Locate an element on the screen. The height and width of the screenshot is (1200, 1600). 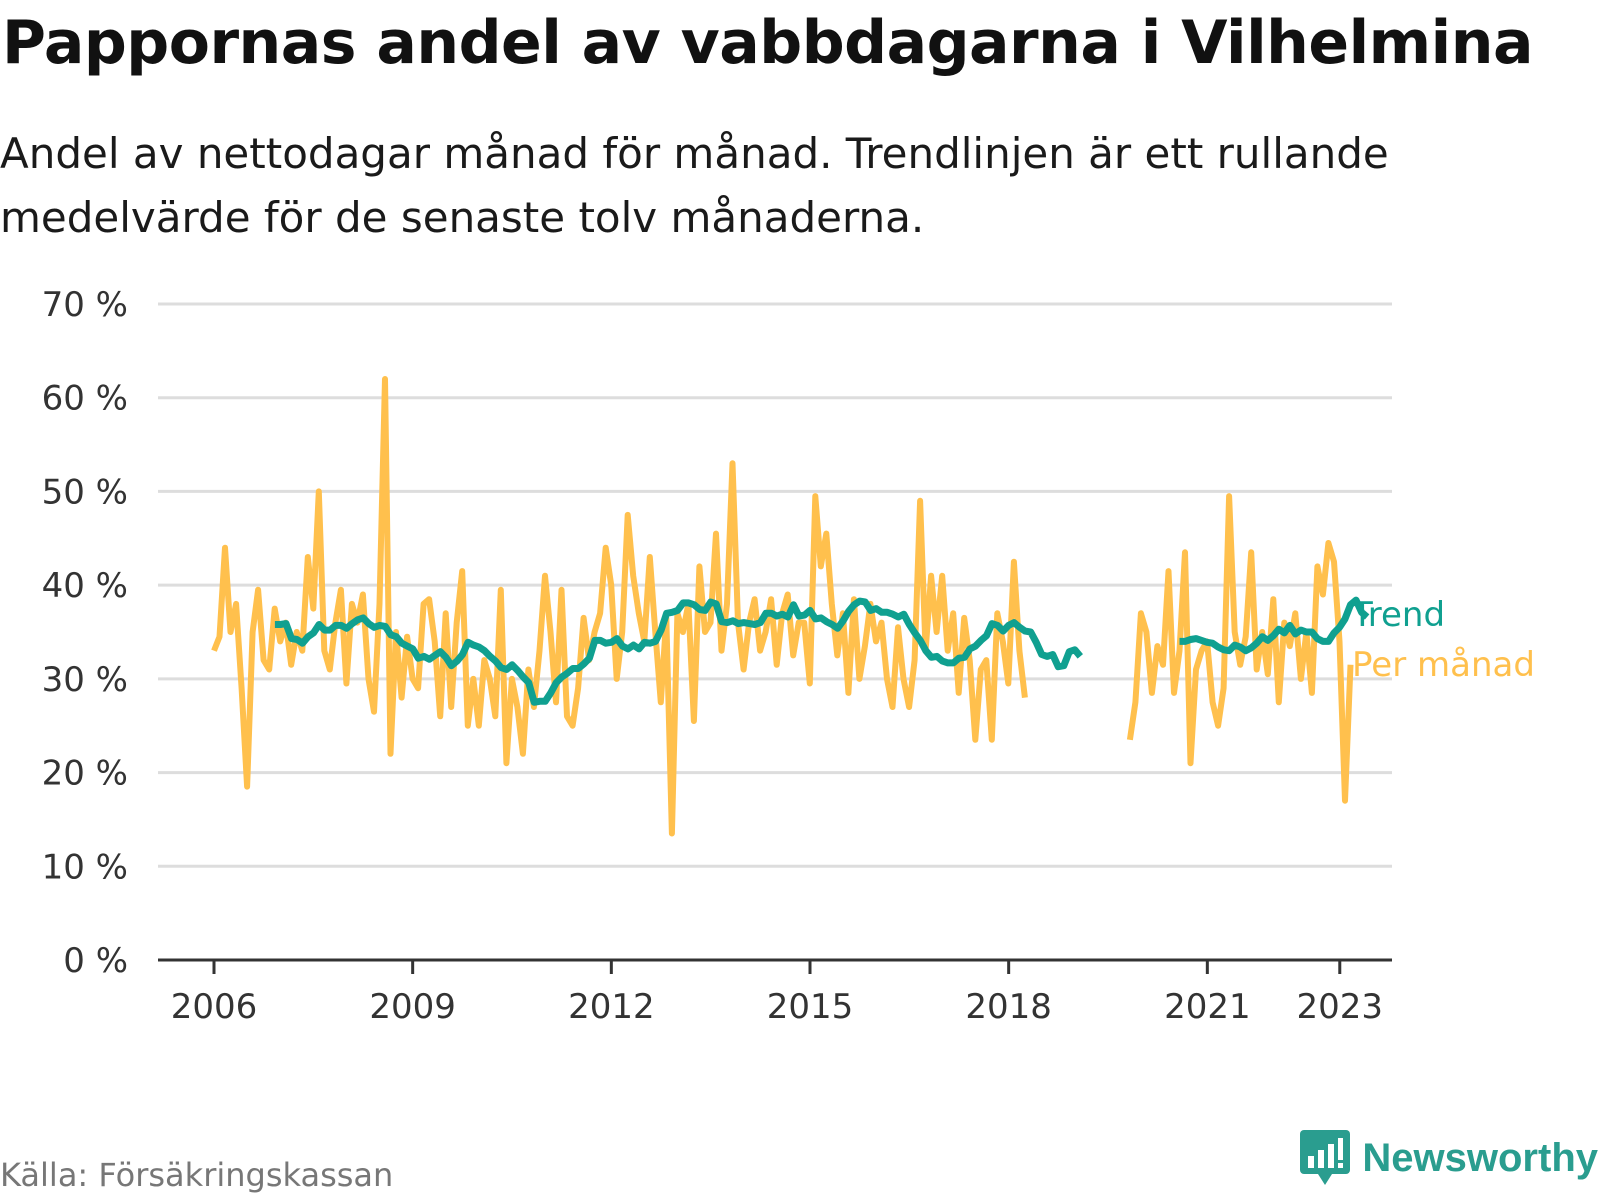
x-tick-label: 2006 is located at coordinates (214, 1007).